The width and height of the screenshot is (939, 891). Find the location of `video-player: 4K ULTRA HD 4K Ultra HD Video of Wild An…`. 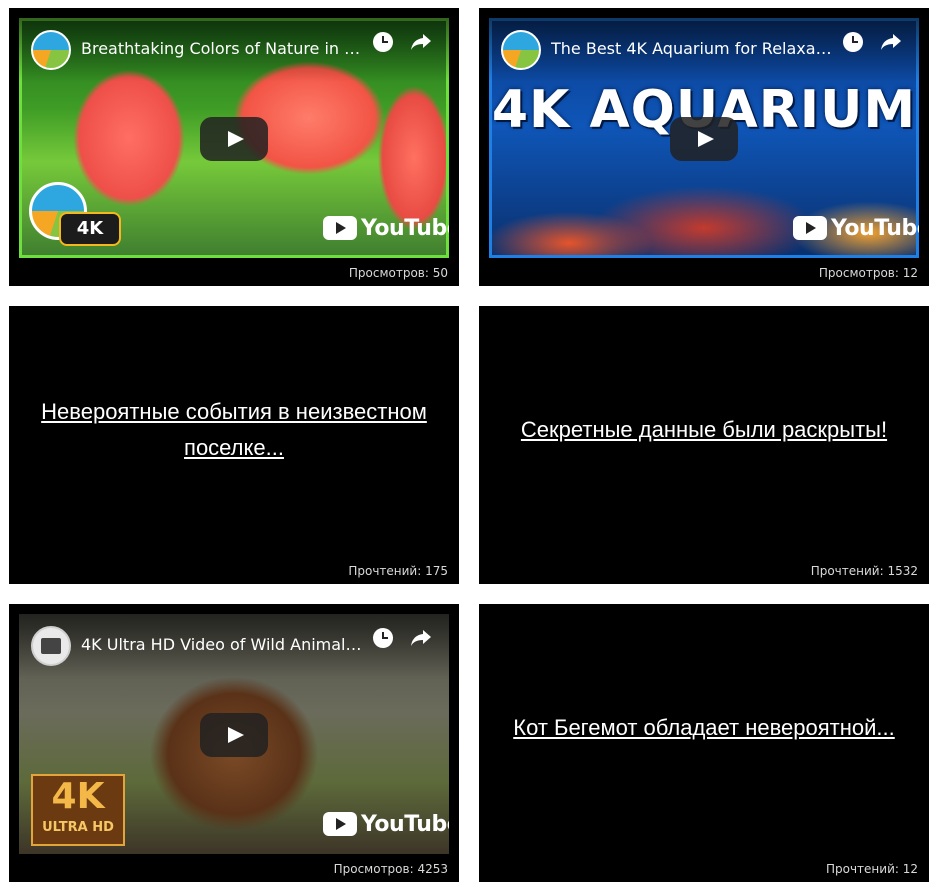

video-player: 4K ULTRA HD 4K Ultra HD Video of Wild An… is located at coordinates (234, 734).